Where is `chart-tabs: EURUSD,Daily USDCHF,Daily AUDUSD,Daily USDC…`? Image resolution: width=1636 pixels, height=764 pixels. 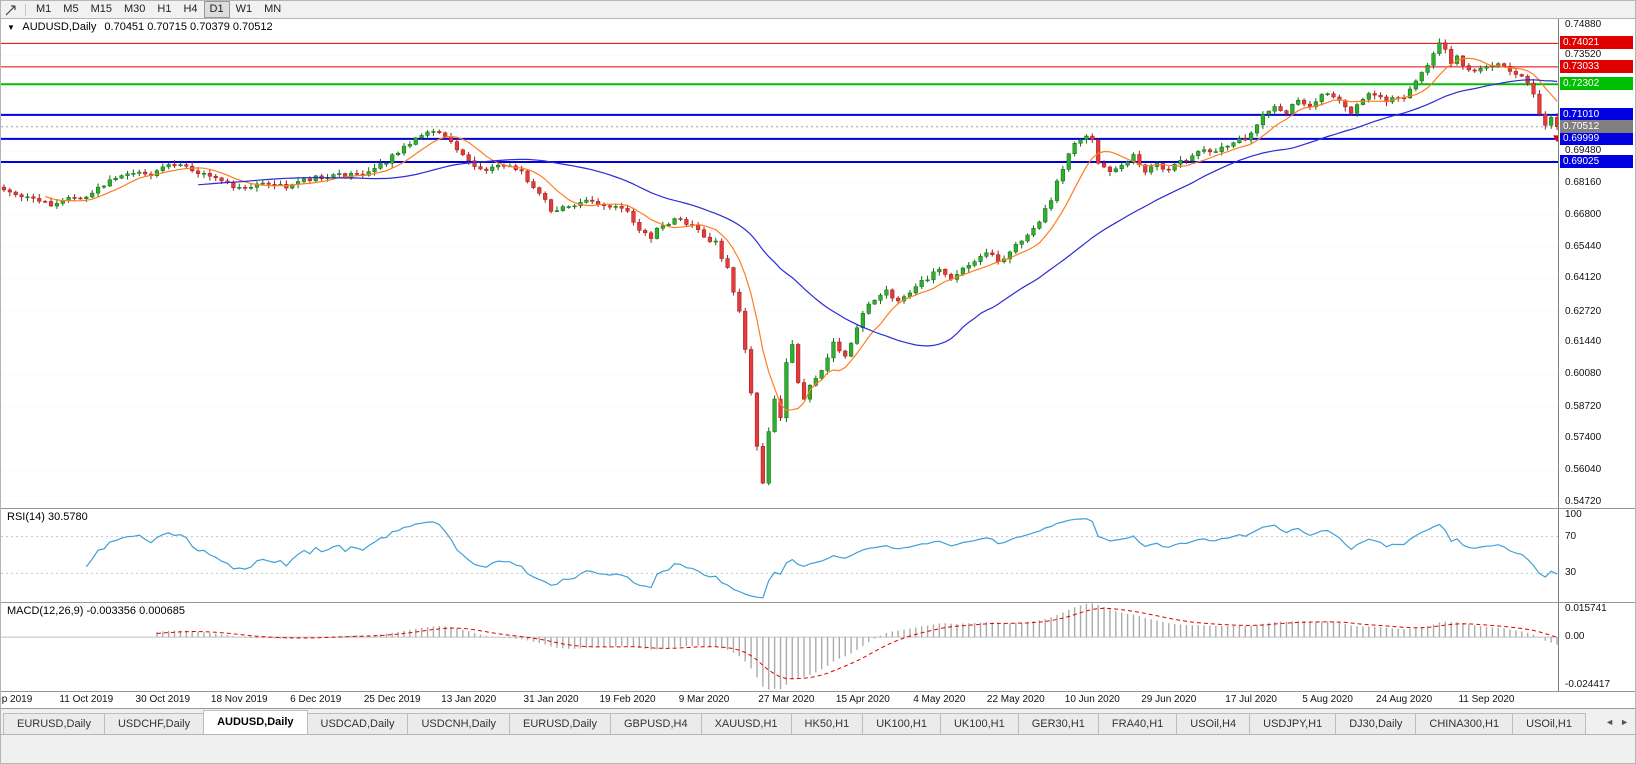 chart-tabs: EURUSD,Daily USDCHF,Daily AUDUSD,Daily USDC… is located at coordinates (800, 722).